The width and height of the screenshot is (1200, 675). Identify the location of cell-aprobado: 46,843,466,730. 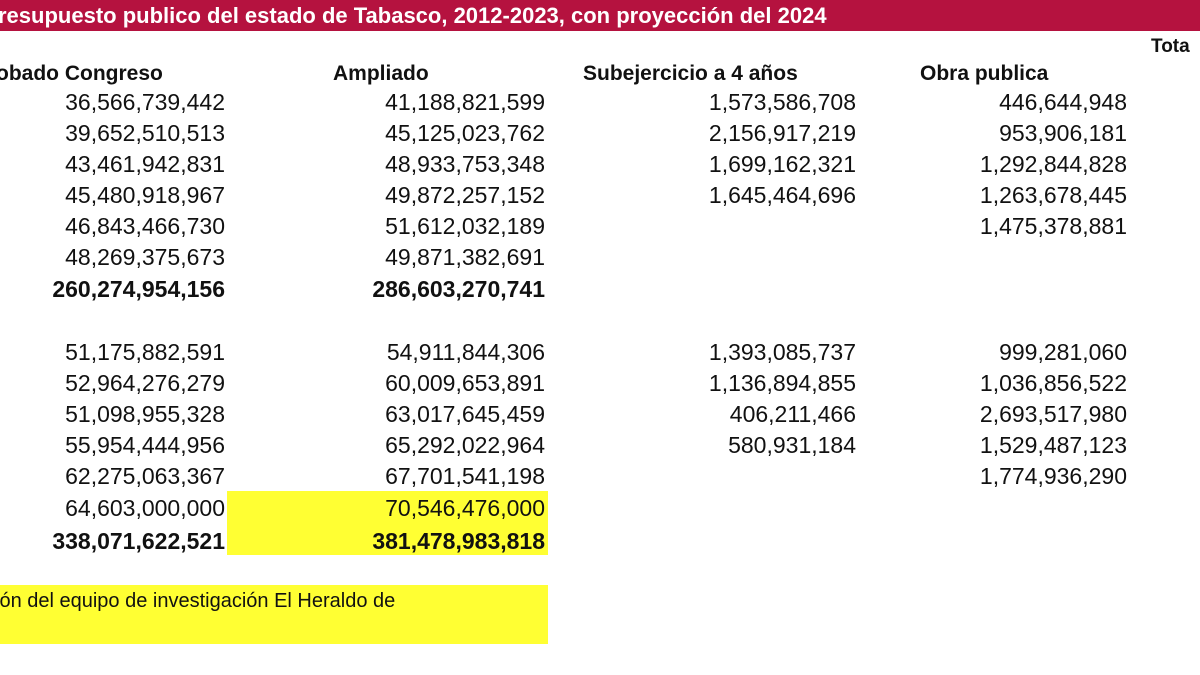
(145, 226).